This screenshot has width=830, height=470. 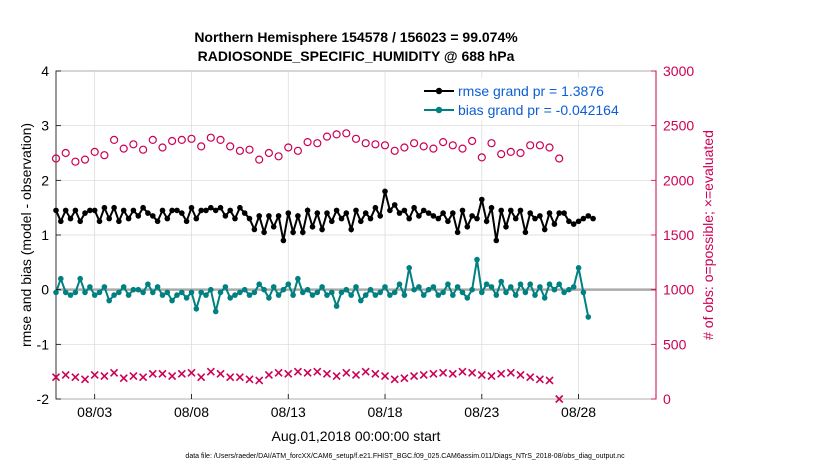 I want to click on x-tick-label: 08/18, so click(x=385, y=412).